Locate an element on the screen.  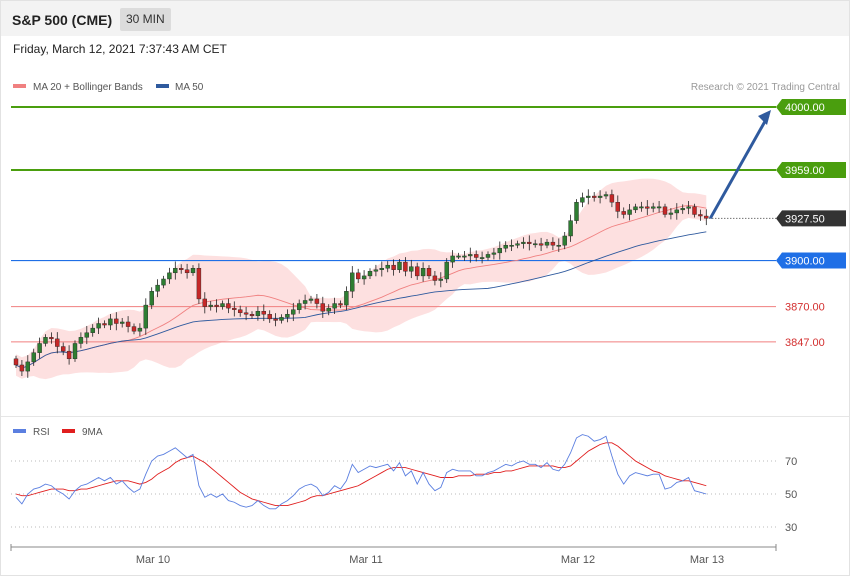
x-tick-label: Mar 10 is located at coordinates (153, 560).